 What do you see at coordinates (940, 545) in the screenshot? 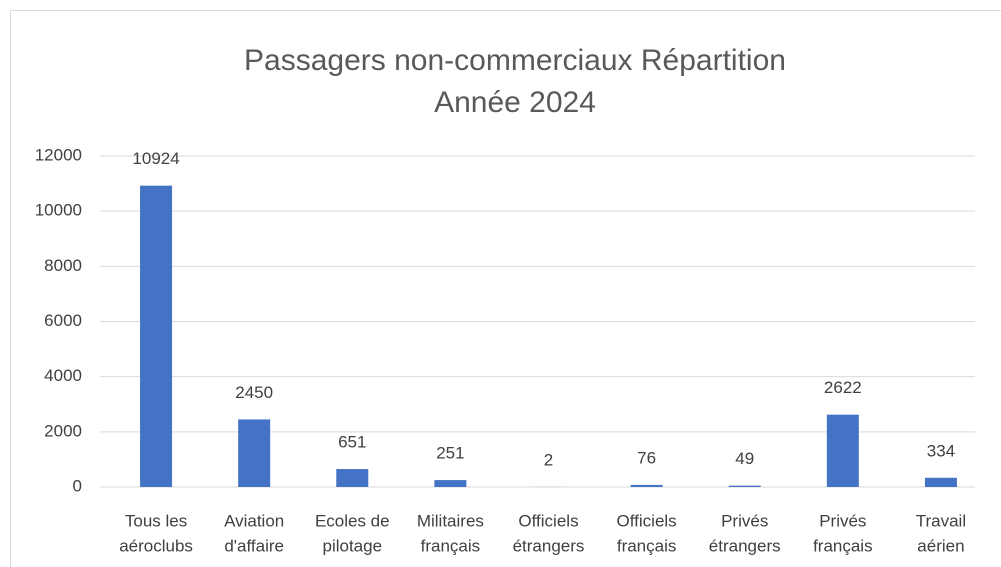
I see `x-tick-label: aérien` at bounding box center [940, 545].